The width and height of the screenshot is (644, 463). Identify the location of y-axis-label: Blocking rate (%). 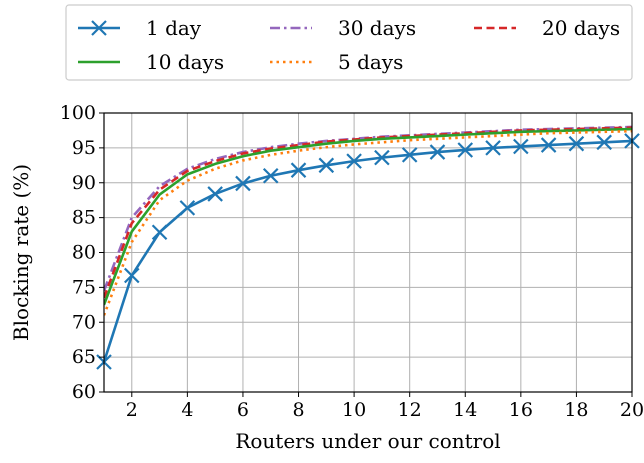
(21, 252).